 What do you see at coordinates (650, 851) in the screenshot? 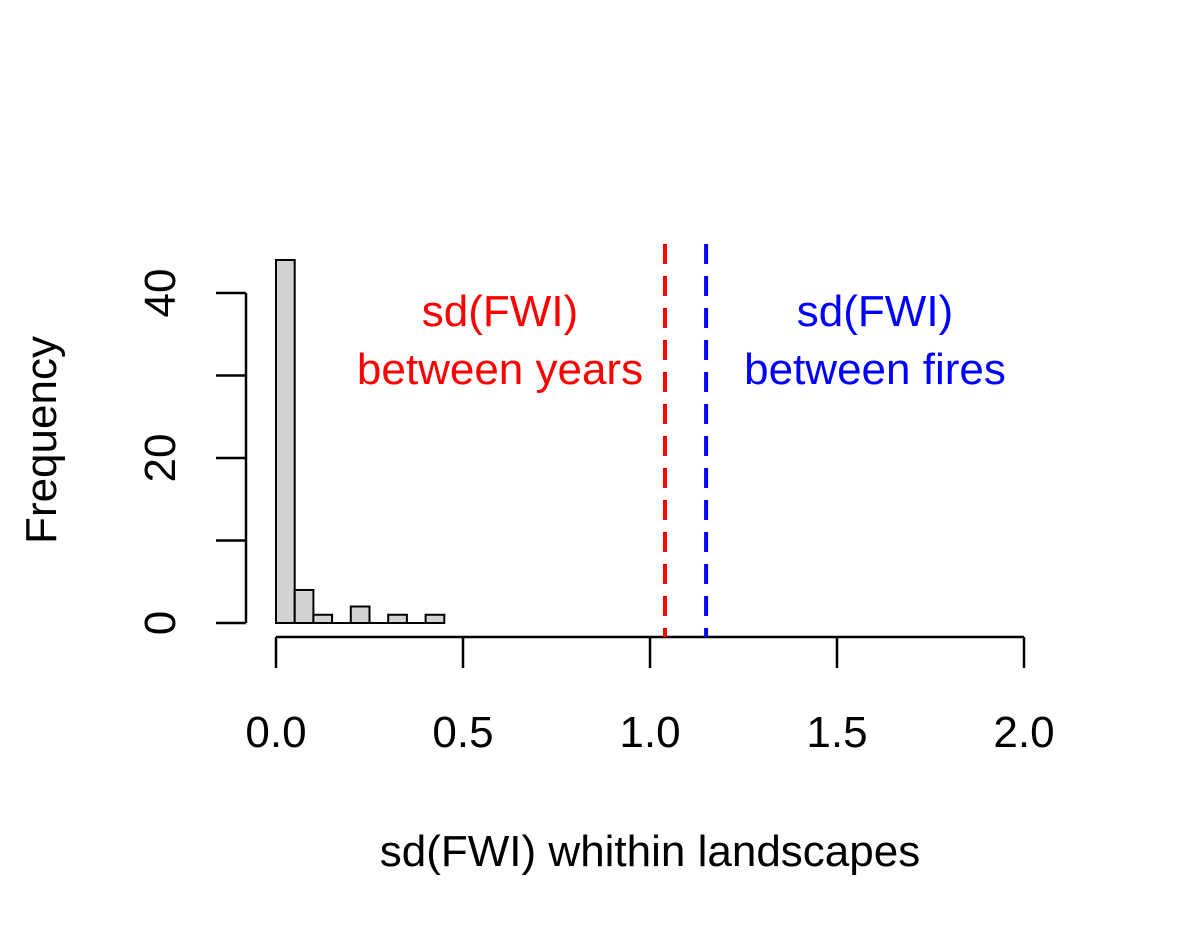
I see `x-axis-title: sd(FWI) whithin landscapes` at bounding box center [650, 851].